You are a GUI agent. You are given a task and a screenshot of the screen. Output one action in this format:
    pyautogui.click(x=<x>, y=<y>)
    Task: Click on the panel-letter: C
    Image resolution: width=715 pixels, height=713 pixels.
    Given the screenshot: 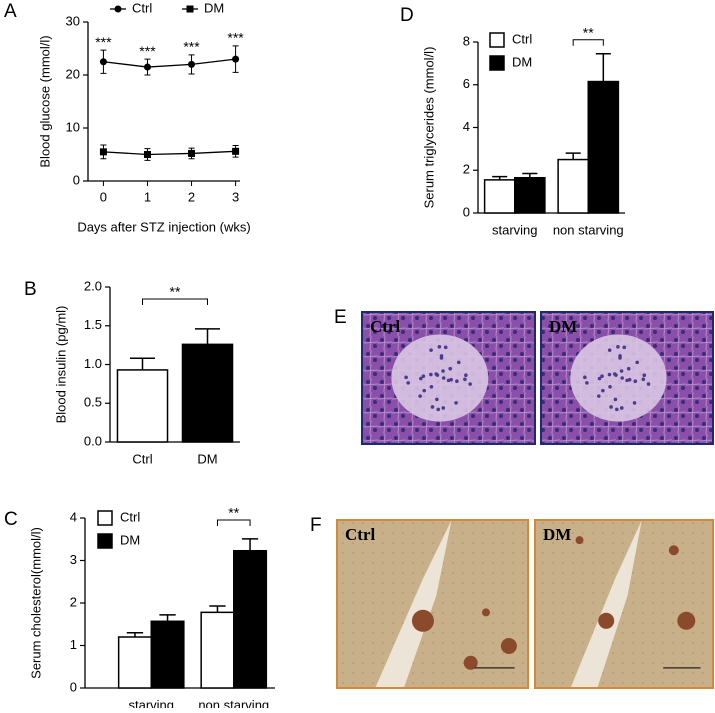 What is the action you would take?
    pyautogui.click(x=11, y=519)
    